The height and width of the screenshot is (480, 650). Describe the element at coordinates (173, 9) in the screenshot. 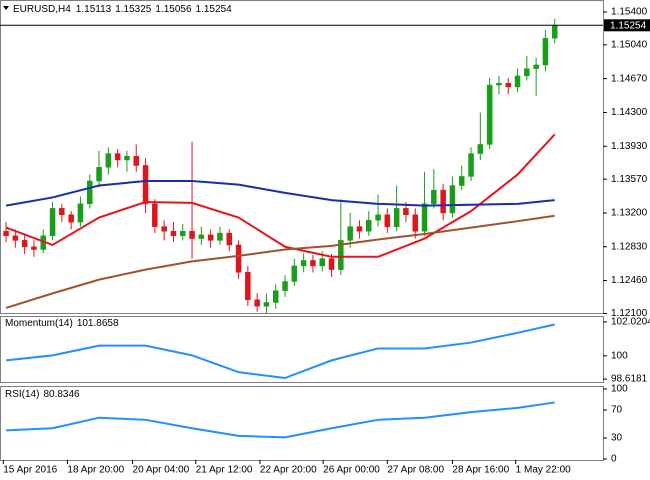

I see `low: 1.15056` at that location.